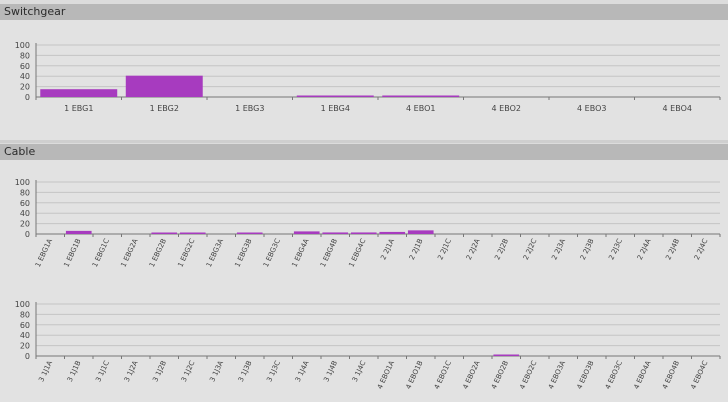 This screenshot has width=728, height=402. Describe the element at coordinates (591, 108) in the screenshot. I see `switchgear-category-label: 4 EBO3` at that location.